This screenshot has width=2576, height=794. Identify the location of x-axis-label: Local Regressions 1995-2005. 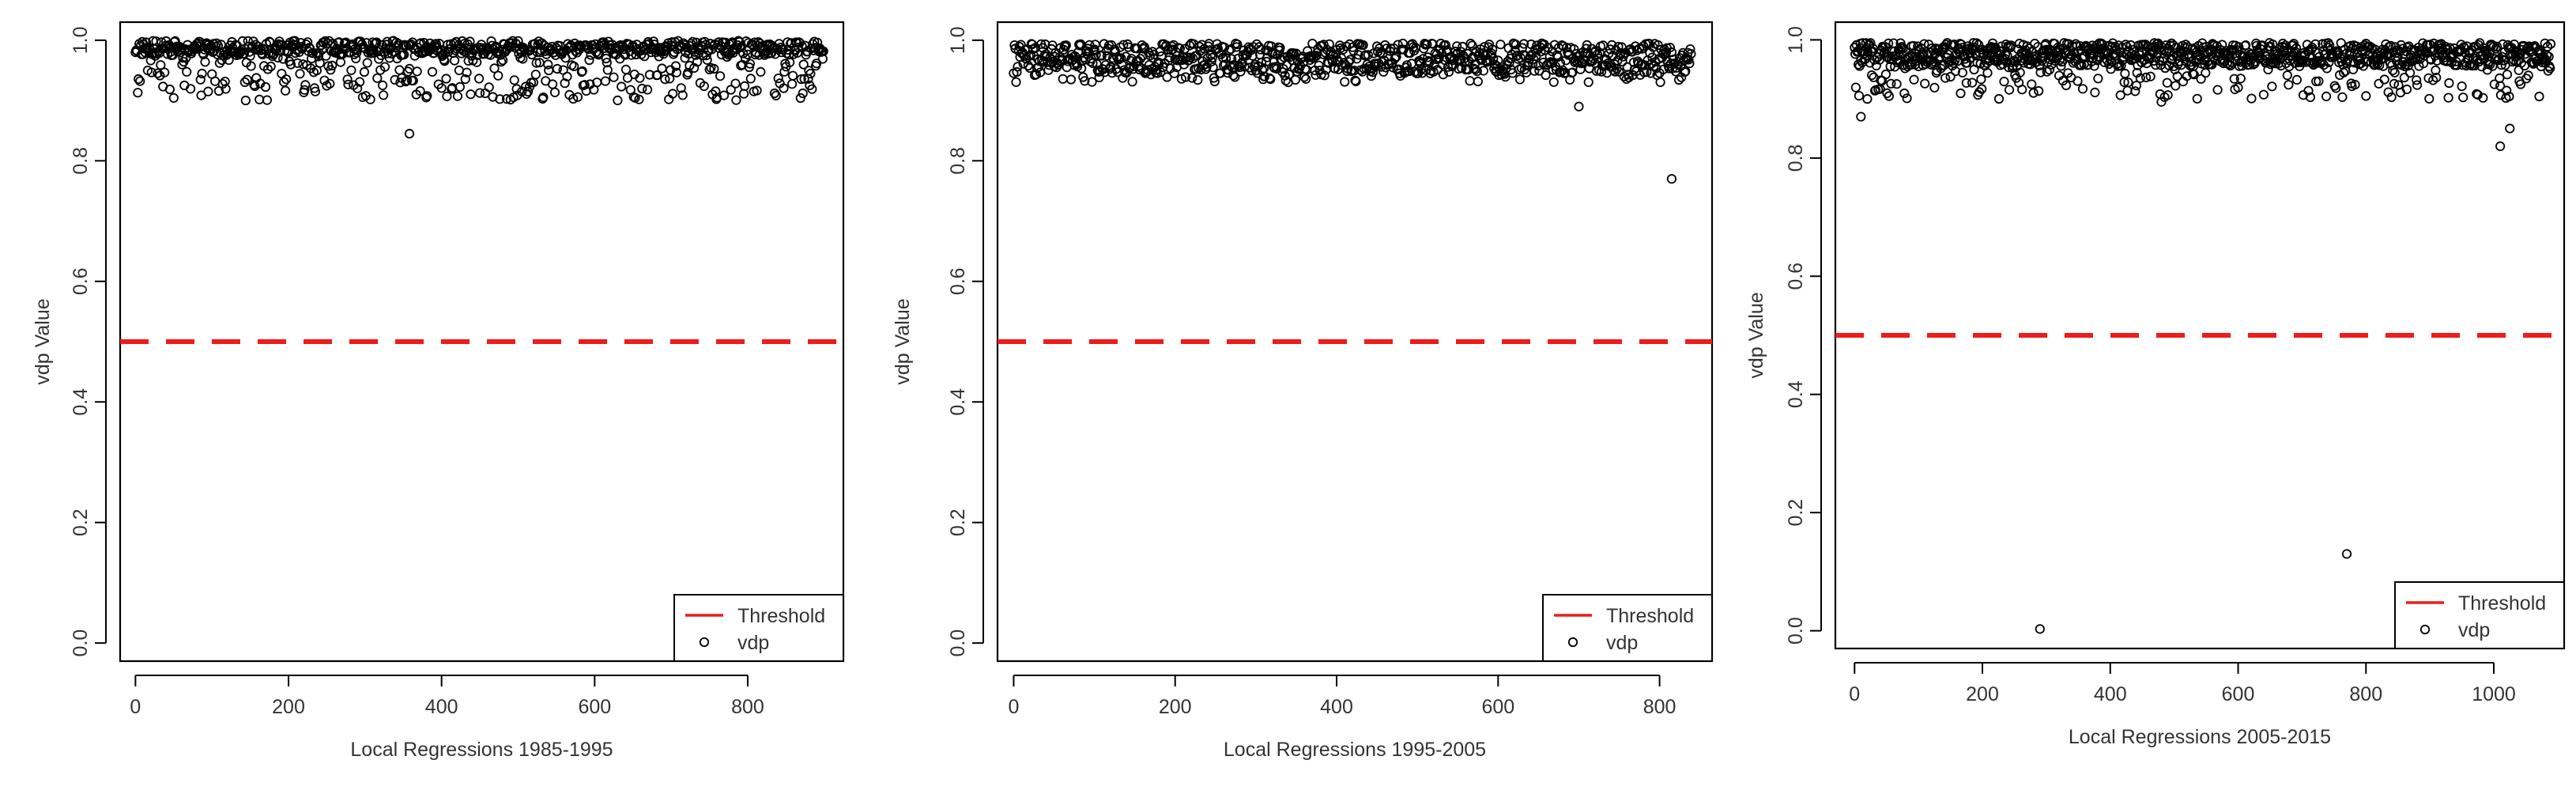
(1355, 750).